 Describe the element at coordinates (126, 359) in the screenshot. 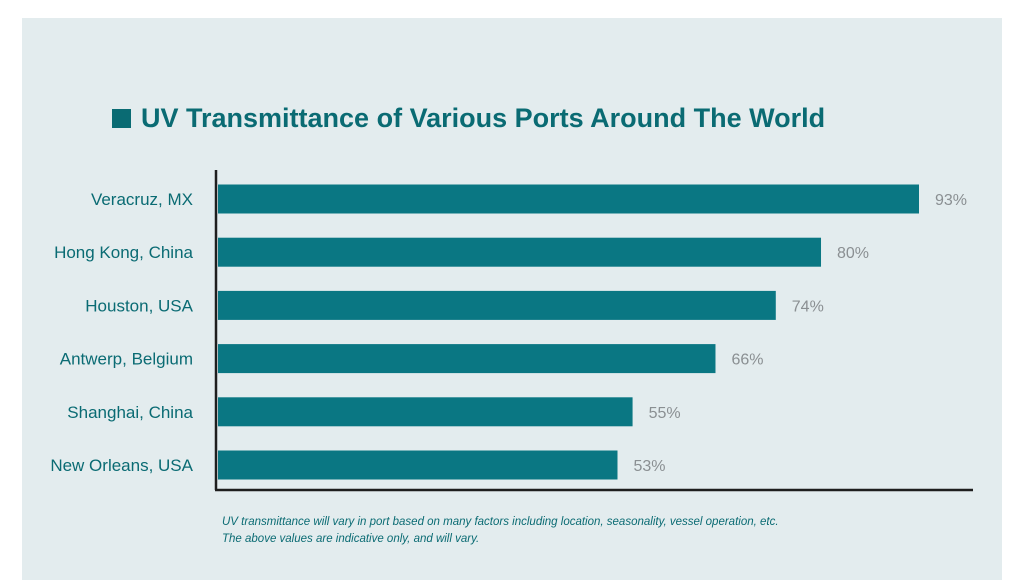

I see `category-label-3: Antwerp, Belgium` at that location.